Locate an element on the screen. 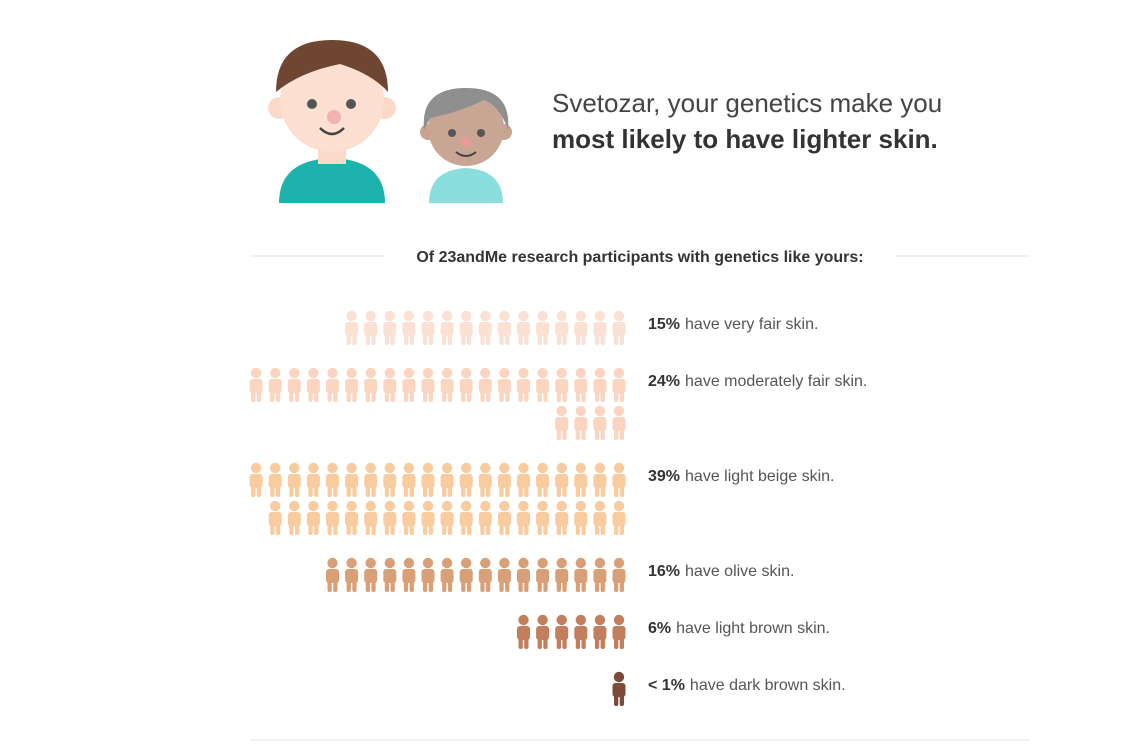  category-label: have olive skin. is located at coordinates (739, 571).